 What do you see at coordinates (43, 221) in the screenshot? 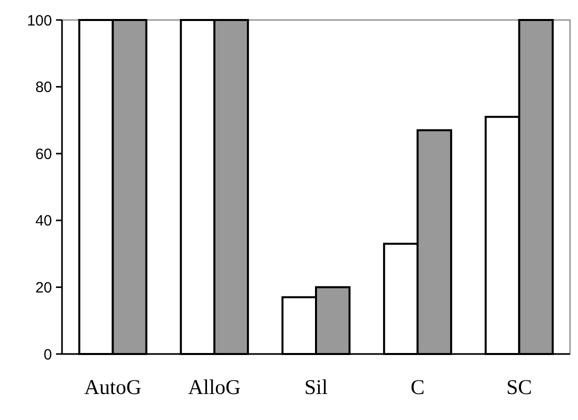
I see `y-tick-label: 40` at bounding box center [43, 221].